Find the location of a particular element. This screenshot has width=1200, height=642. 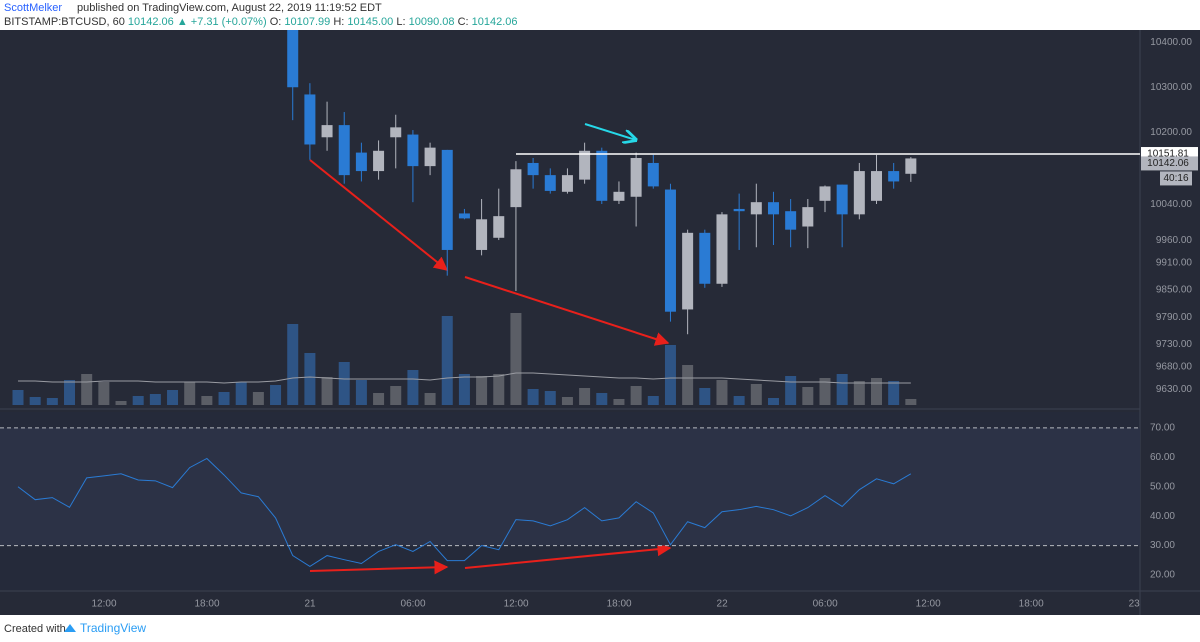

rsi-tick-label: 20.00 is located at coordinates (1162, 575).